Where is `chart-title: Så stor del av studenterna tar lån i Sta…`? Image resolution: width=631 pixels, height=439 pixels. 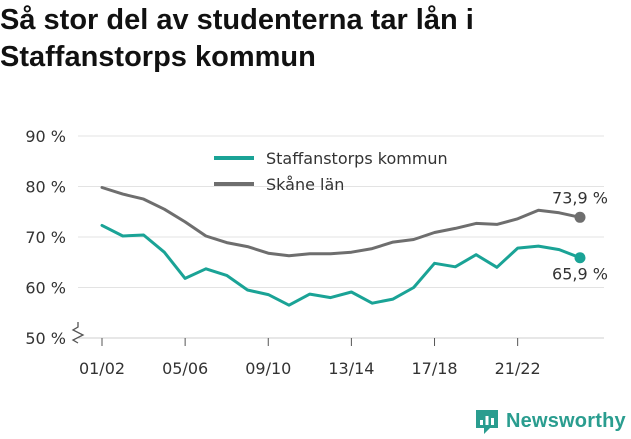 chart-title: Så stor del av studenterna tar lån i Sta… is located at coordinates (237, 38).